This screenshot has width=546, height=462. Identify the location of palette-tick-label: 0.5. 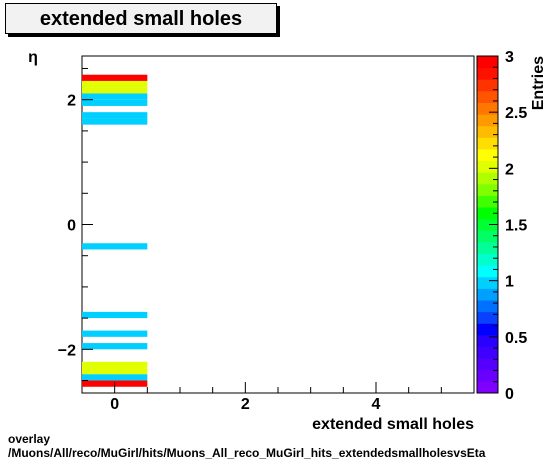
(516, 338).